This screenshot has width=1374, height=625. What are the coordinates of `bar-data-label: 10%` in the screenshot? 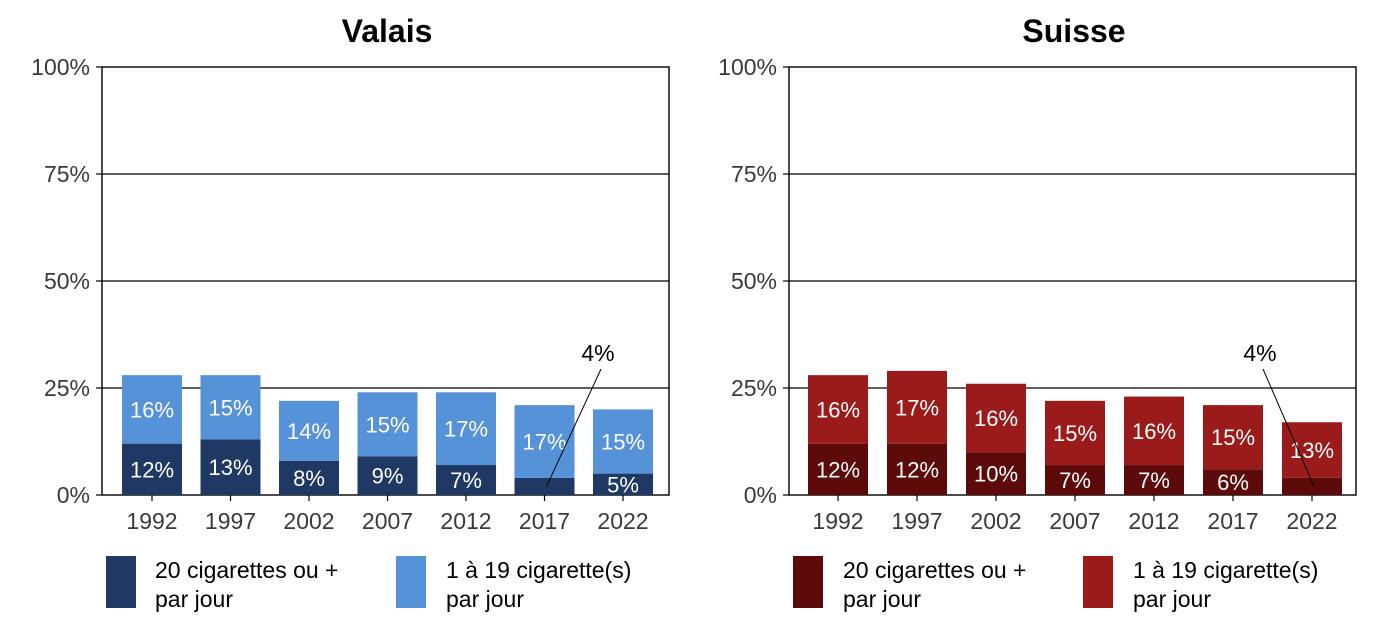 It's located at (996, 474).